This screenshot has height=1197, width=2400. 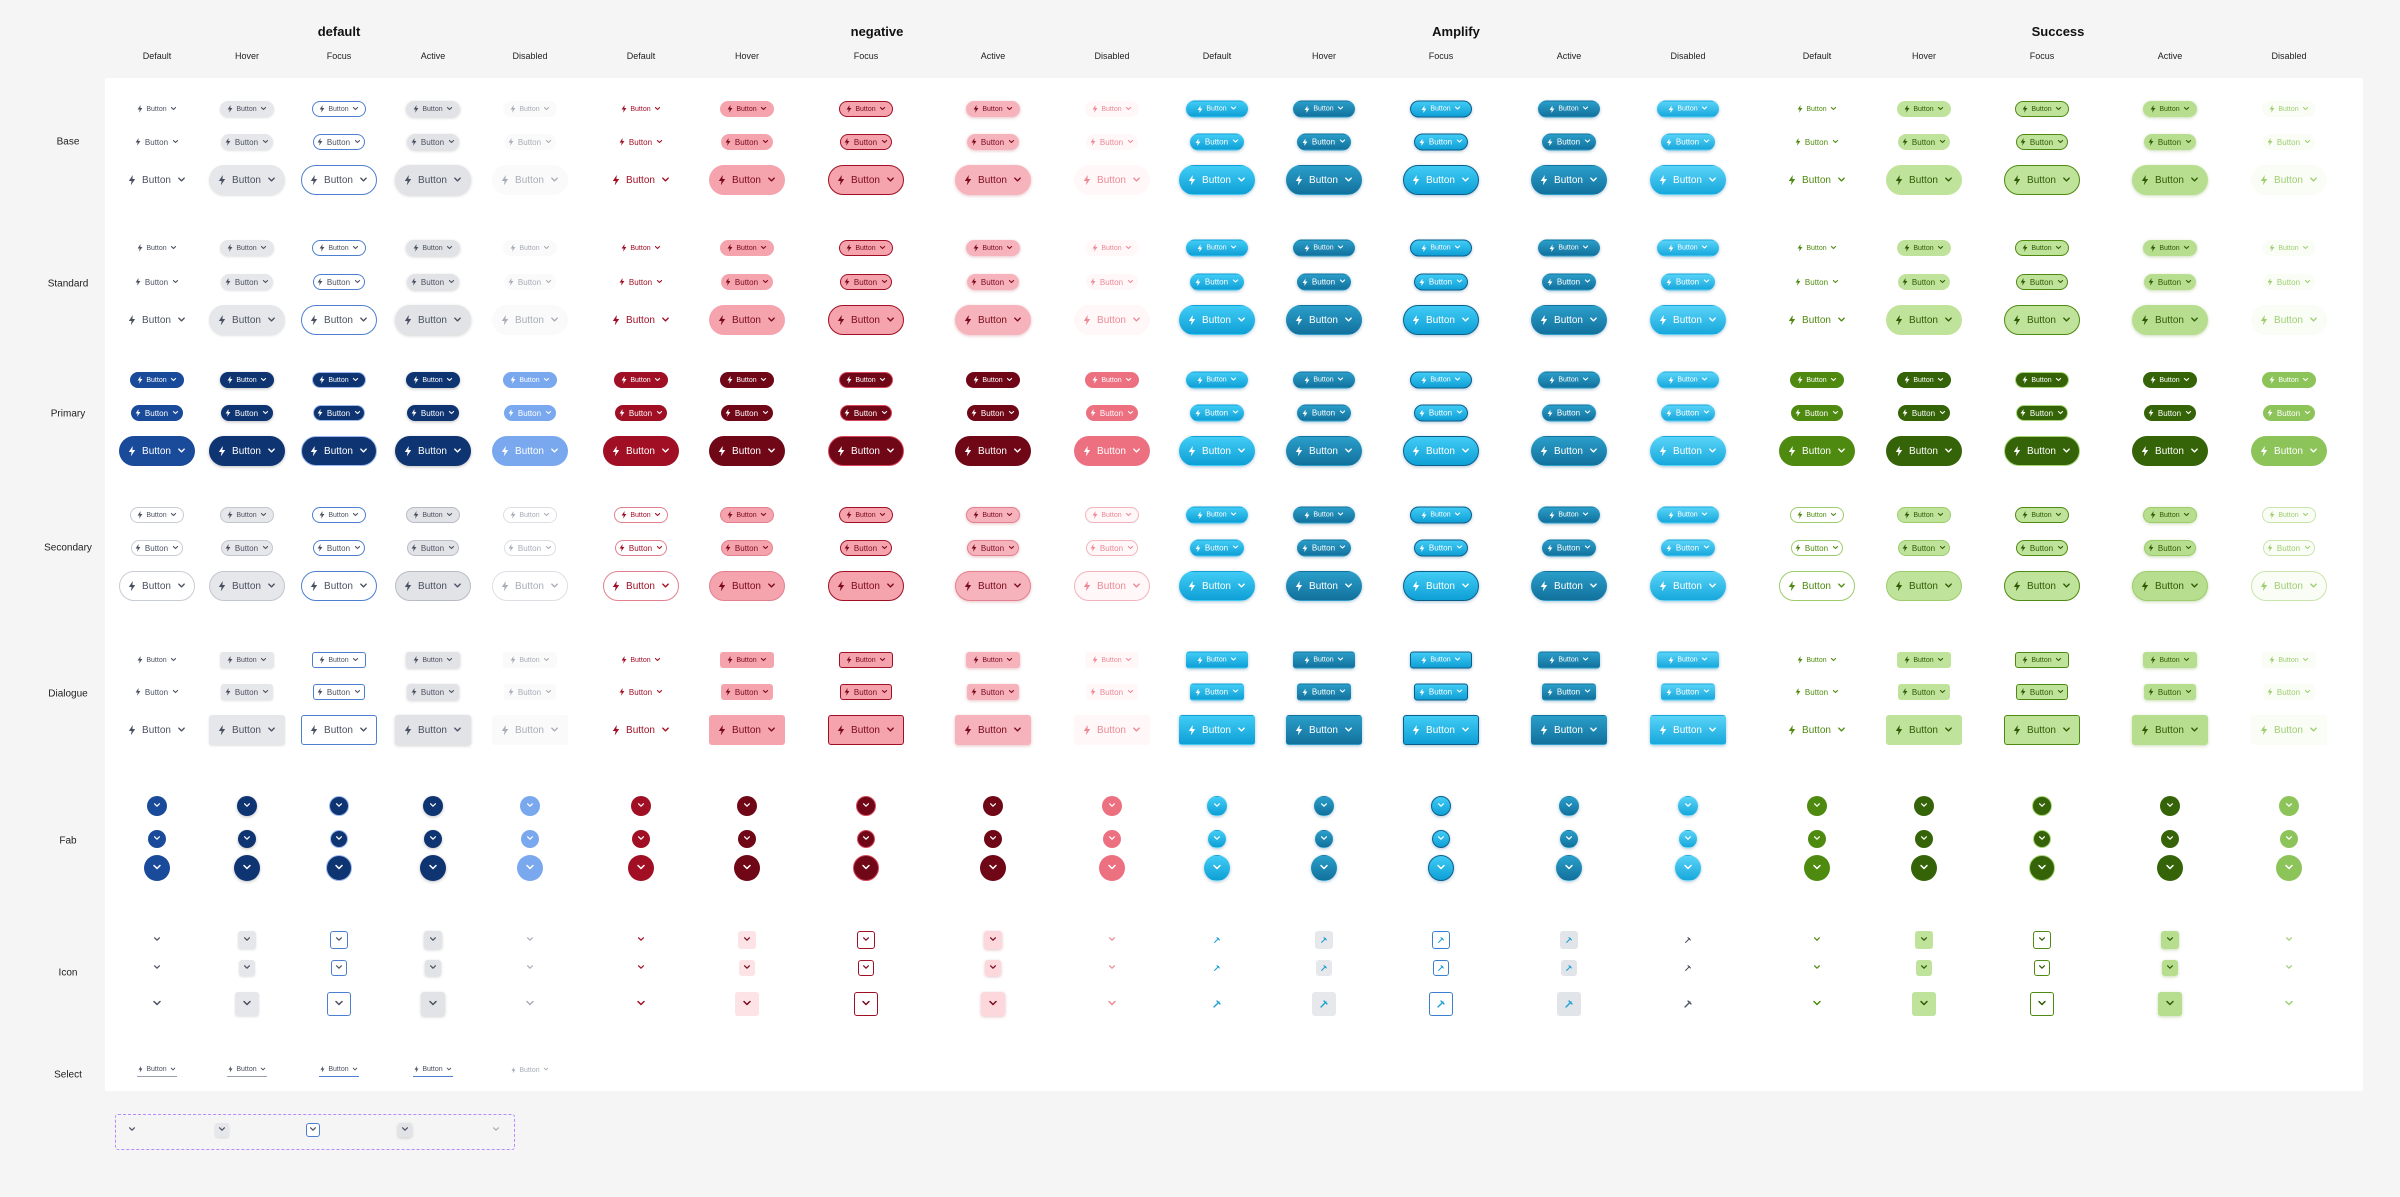 What do you see at coordinates (2170, 806) in the screenshot?
I see `fab-button-success-active` at bounding box center [2170, 806].